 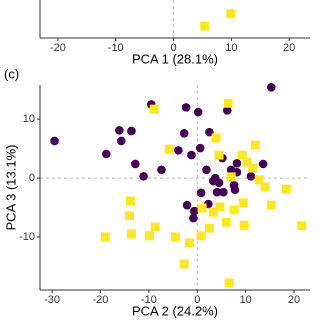 What do you see at coordinates (175, 310) in the screenshot?
I see `x-axis-label: PCA 2 (24.2%)` at bounding box center [175, 310].